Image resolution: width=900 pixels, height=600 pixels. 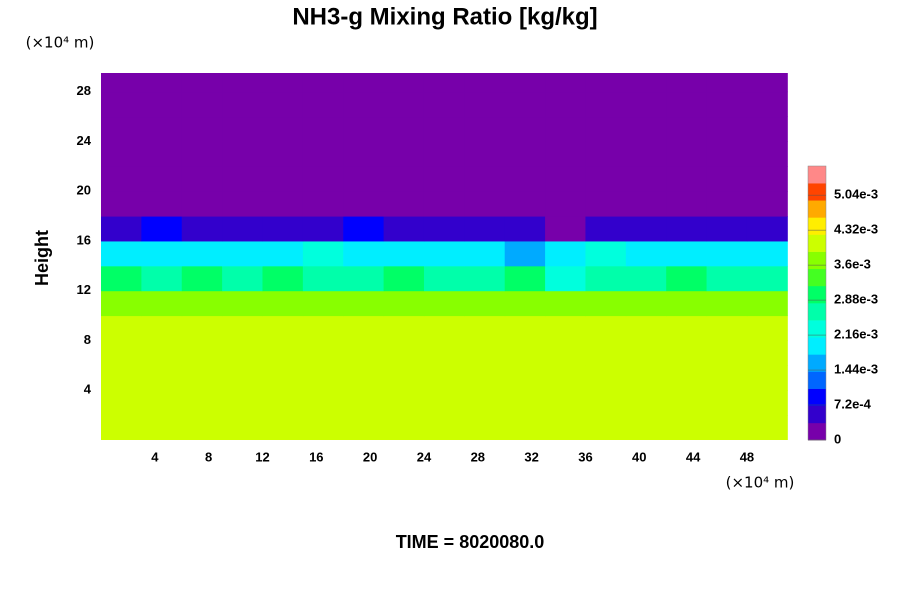 I want to click on y-unit: (×10⁴ m), so click(x=60, y=43).